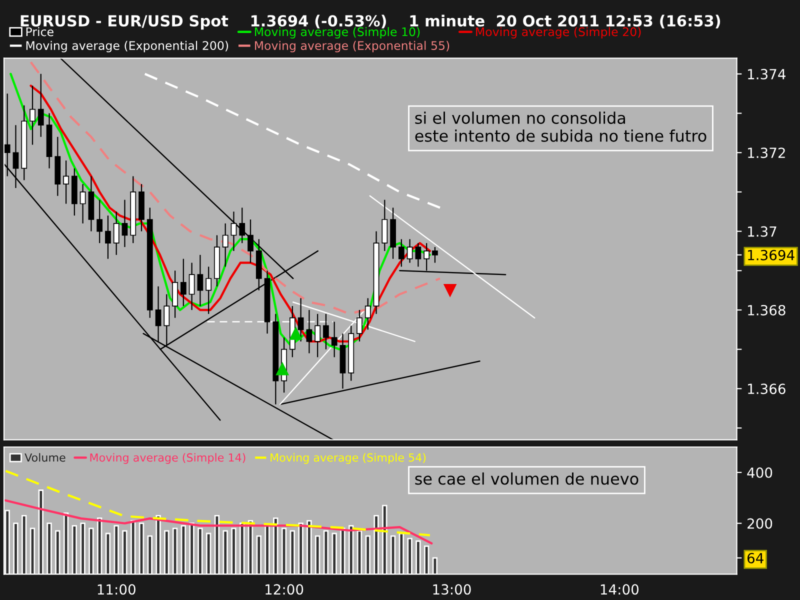  I want to click on y-tick-label: 1.3694, so click(771, 255).